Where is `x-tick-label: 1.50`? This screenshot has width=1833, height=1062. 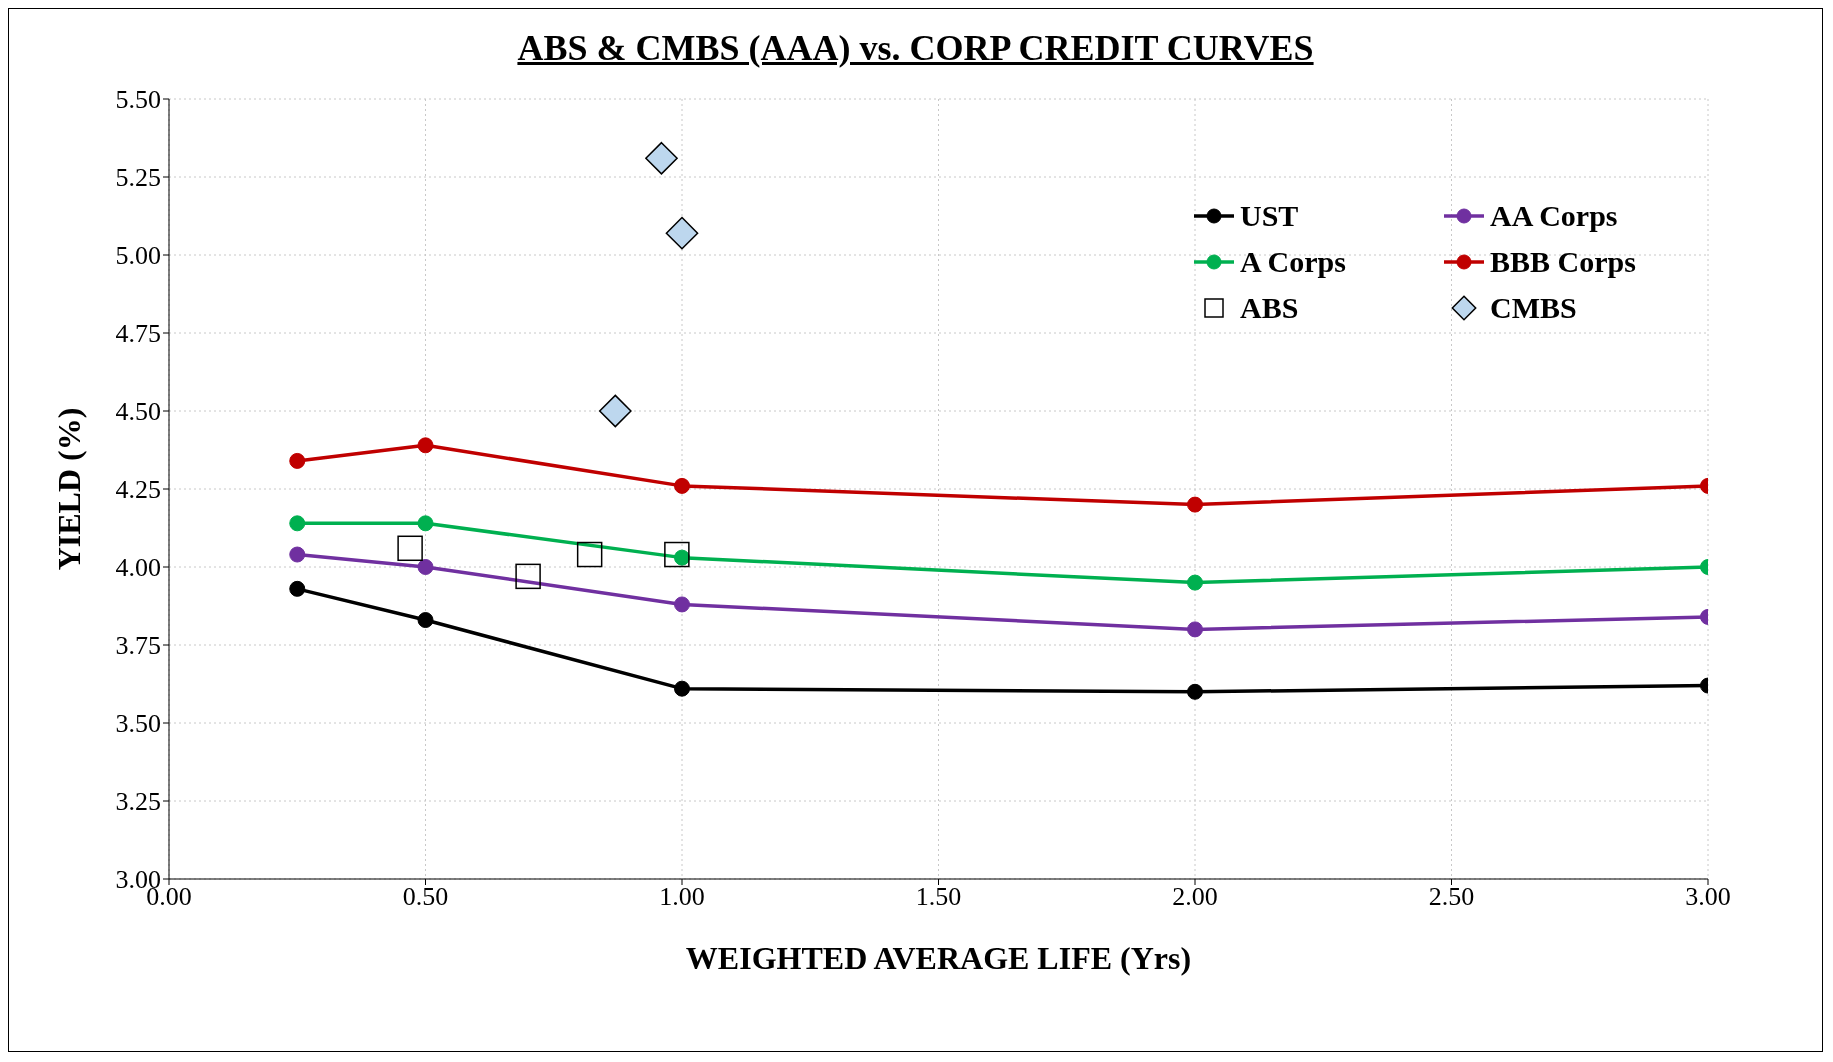
x-tick-label: 1.50 is located at coordinates (938, 897).